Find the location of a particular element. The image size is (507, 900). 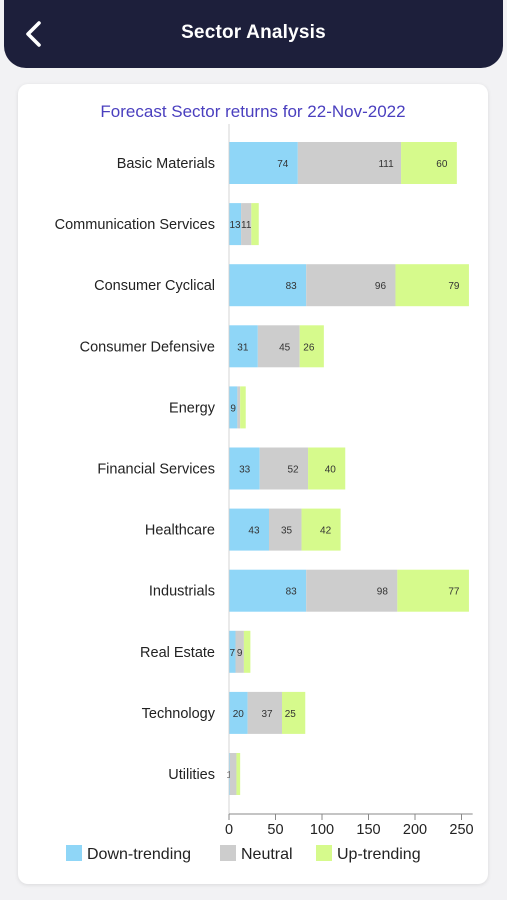

bar-value-label: 13 is located at coordinates (235, 225).